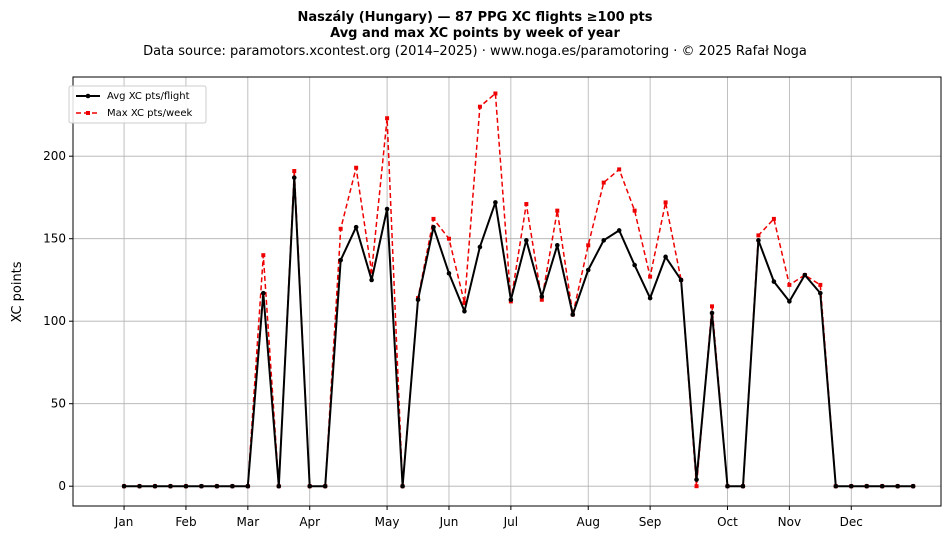  Describe the element at coordinates (17, 291) in the screenshot. I see `y-axis-label: XC points` at that location.